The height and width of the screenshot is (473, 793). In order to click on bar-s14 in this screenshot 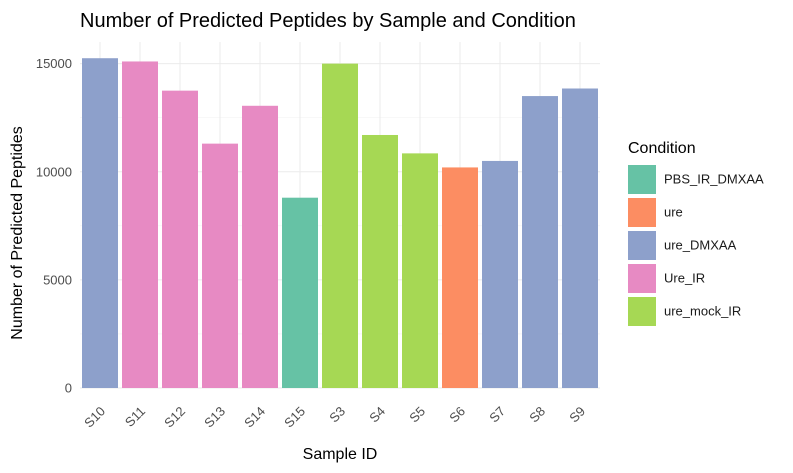, I will do `click(260, 246)`.